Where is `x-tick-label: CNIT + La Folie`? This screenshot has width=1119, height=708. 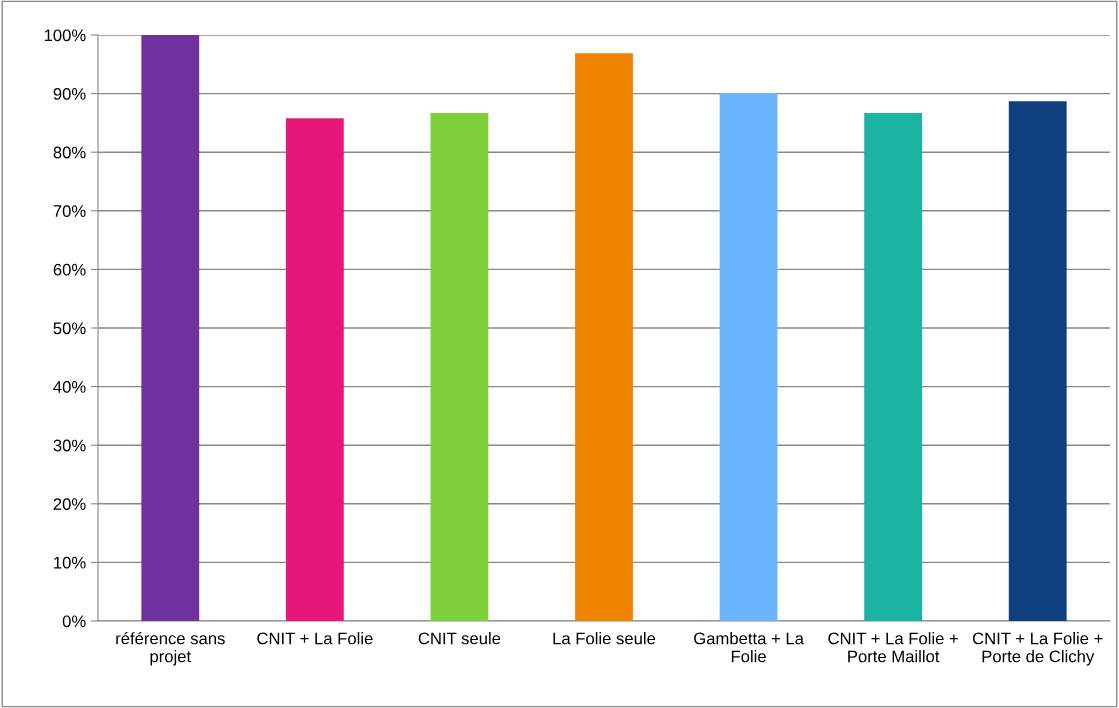 x-tick-label: CNIT + La Folie is located at coordinates (315, 638).